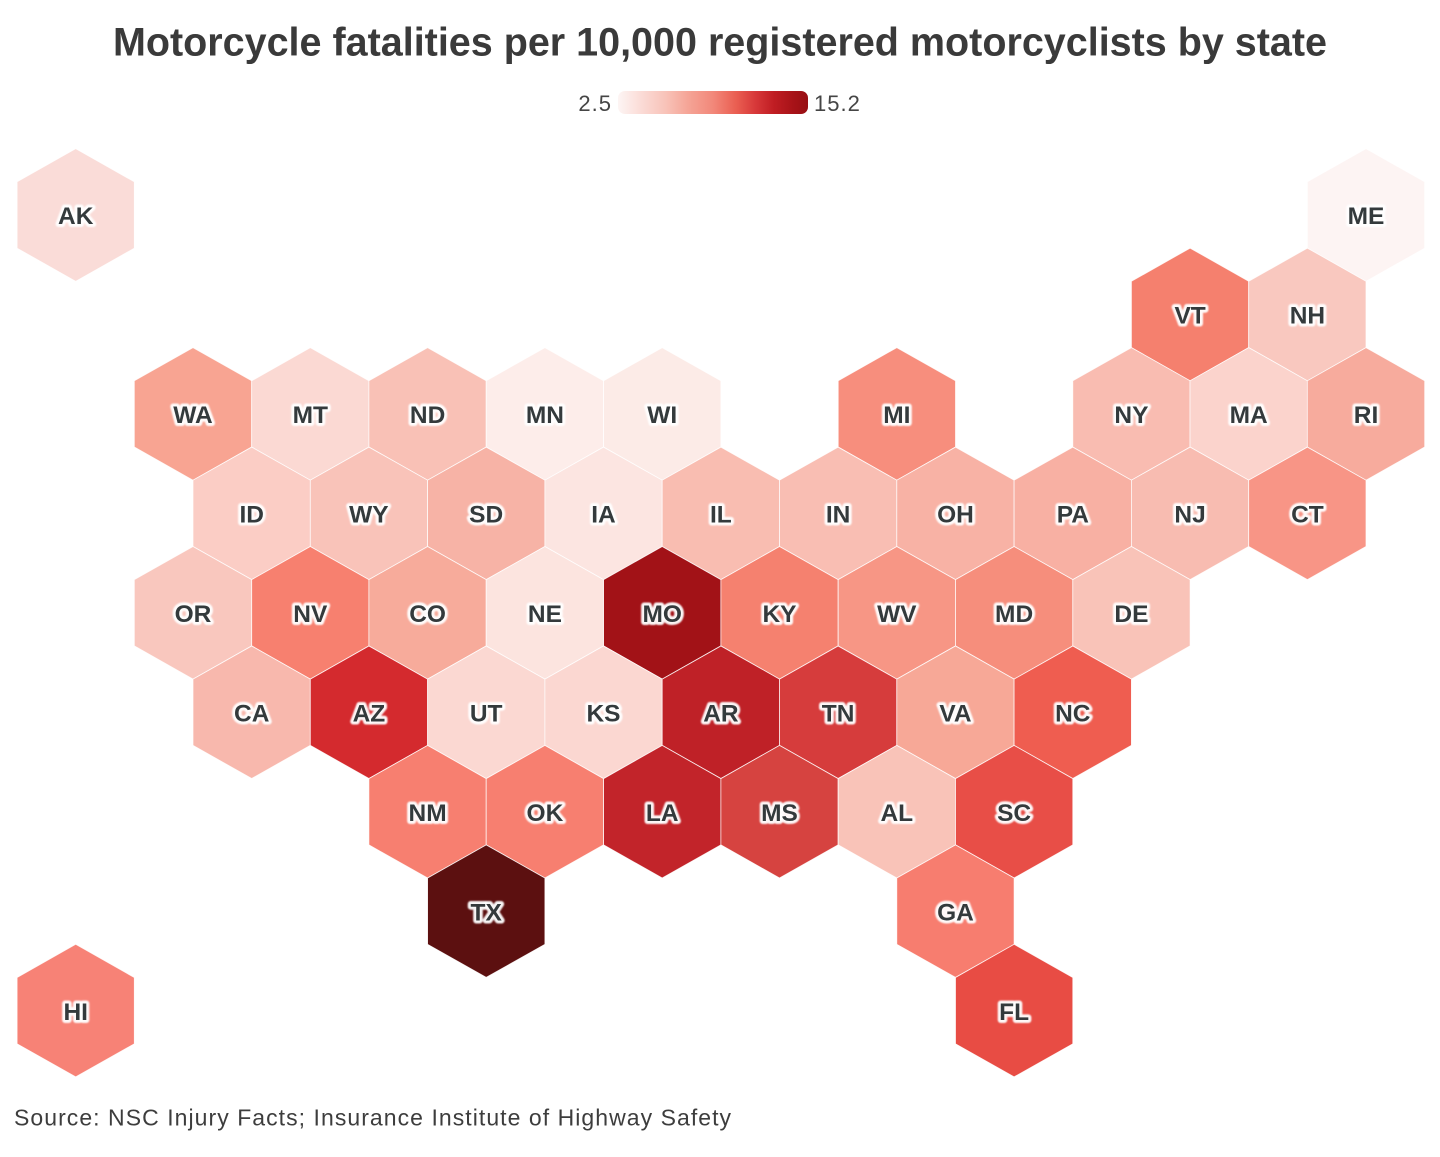  Describe the element at coordinates (1014, 1012) in the screenshot. I see `svg-text: FL` at that location.